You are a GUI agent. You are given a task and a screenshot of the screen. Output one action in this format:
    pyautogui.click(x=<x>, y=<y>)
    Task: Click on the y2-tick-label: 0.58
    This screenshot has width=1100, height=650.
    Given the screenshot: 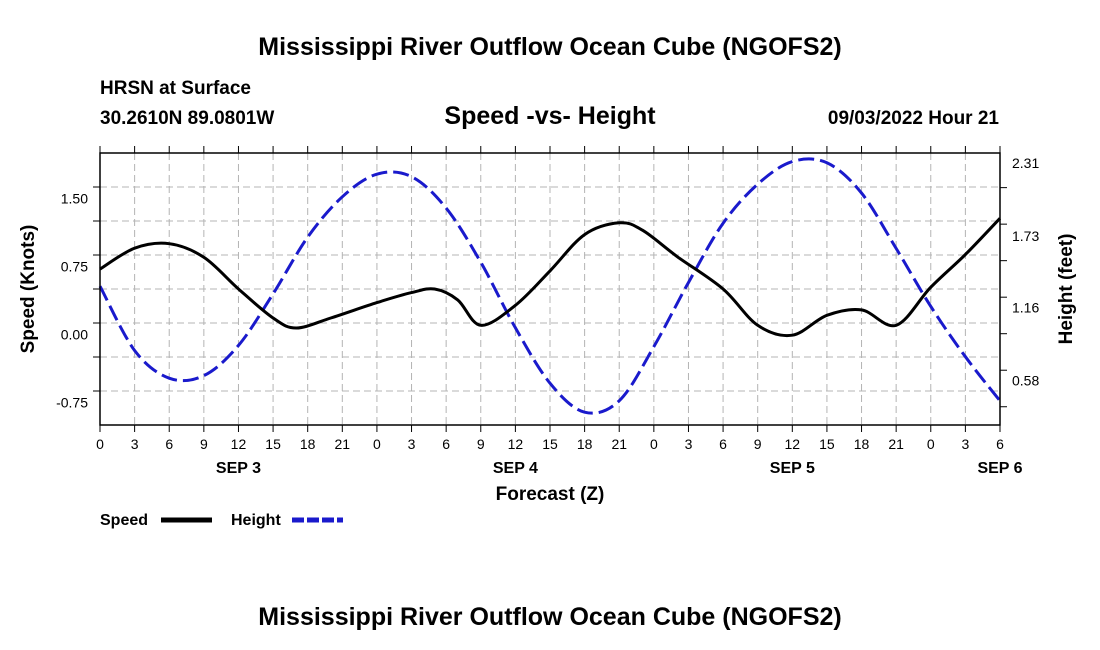 What is the action you would take?
    pyautogui.click(x=1025, y=381)
    